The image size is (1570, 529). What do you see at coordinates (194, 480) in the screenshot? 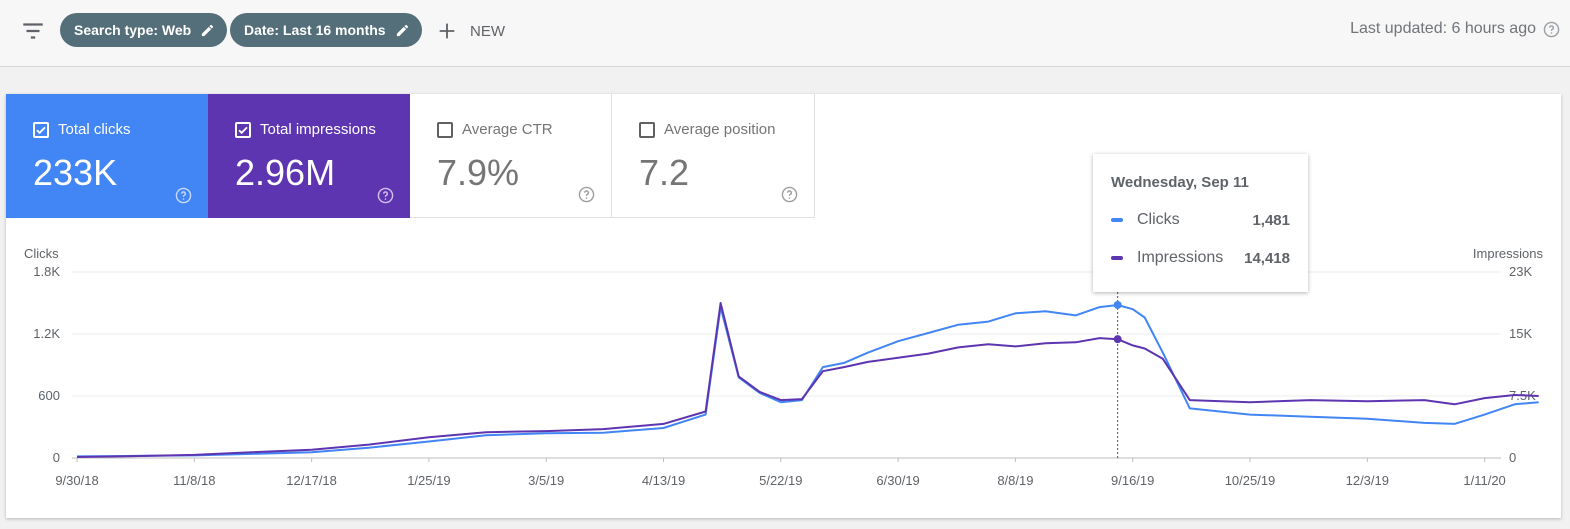
I see `x-tick-label: 11/8/18` at bounding box center [194, 480].